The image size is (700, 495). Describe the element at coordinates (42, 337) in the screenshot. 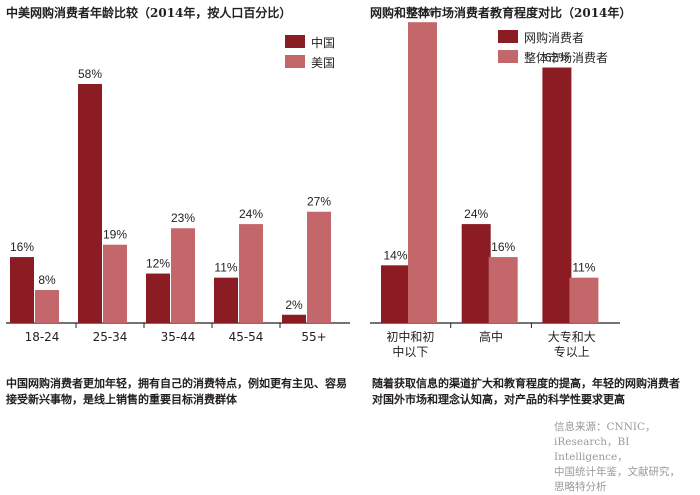

I see `age-category-label: 18-24` at that location.